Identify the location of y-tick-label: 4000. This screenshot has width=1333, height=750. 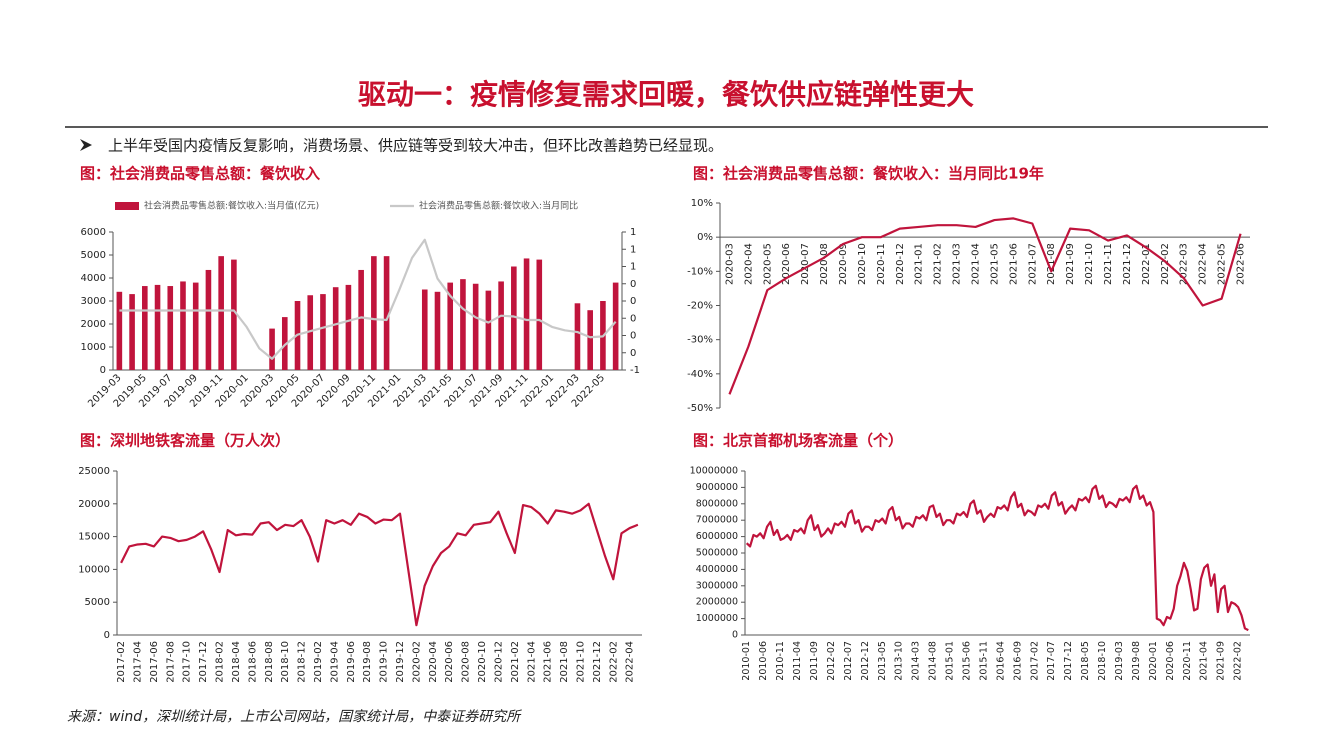
(93, 278).